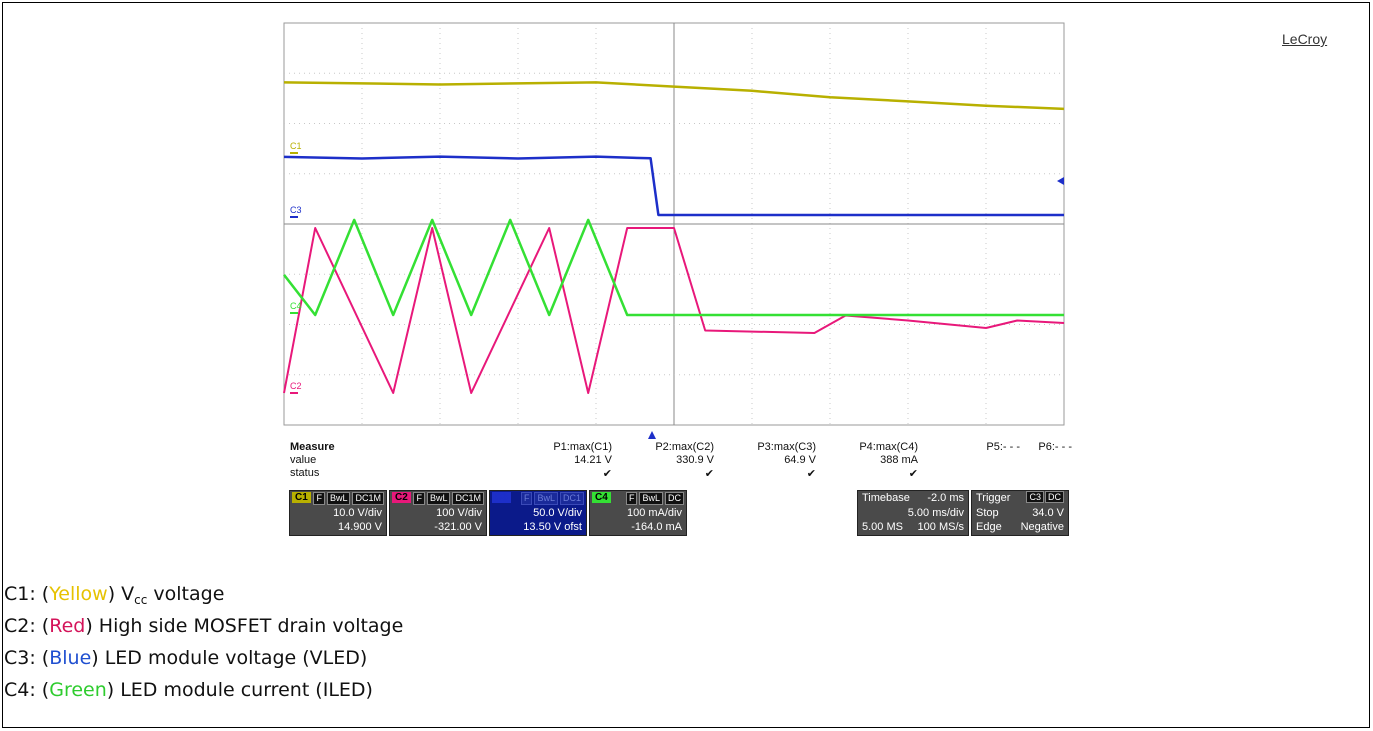 The image size is (1373, 731). I want to click on trigger-tags: C3 DC, so click(1045, 497).